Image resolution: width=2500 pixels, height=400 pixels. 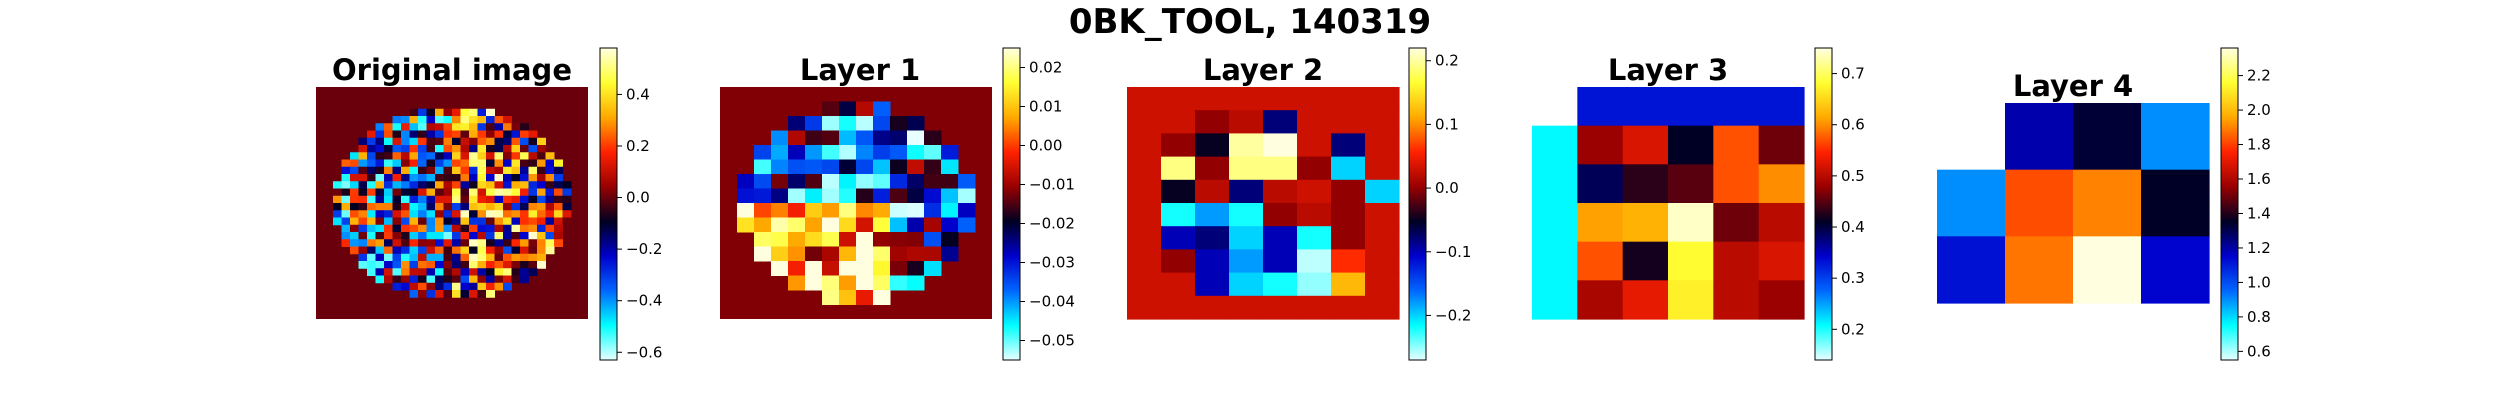 What do you see at coordinates (1668, 203) in the screenshot?
I see `heatmap-image` at bounding box center [1668, 203].